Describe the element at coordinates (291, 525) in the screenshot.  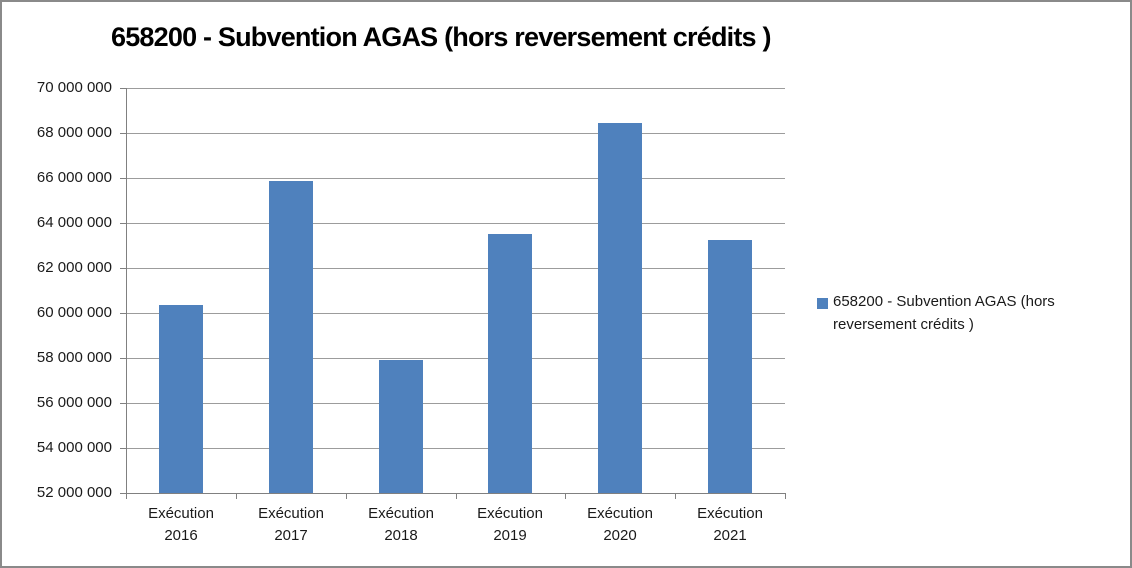
I see `x-axis-label: Exécution 2017` at that location.